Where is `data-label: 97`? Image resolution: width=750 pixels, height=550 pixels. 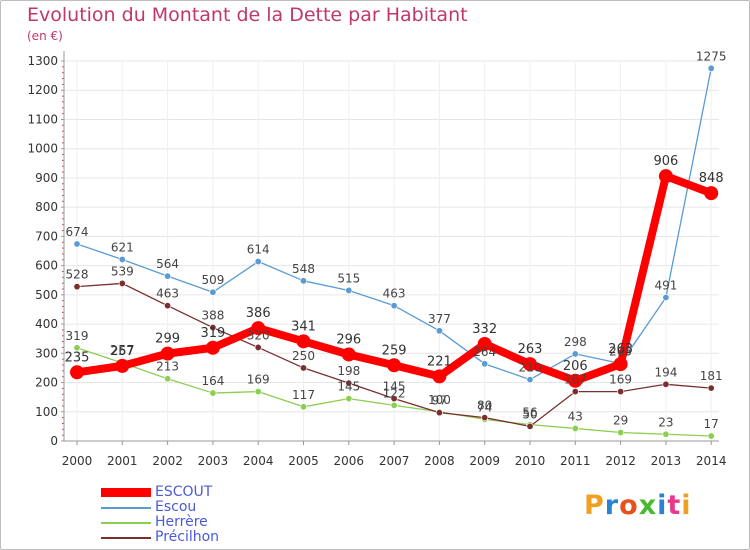 data-label: 97 is located at coordinates (439, 401).